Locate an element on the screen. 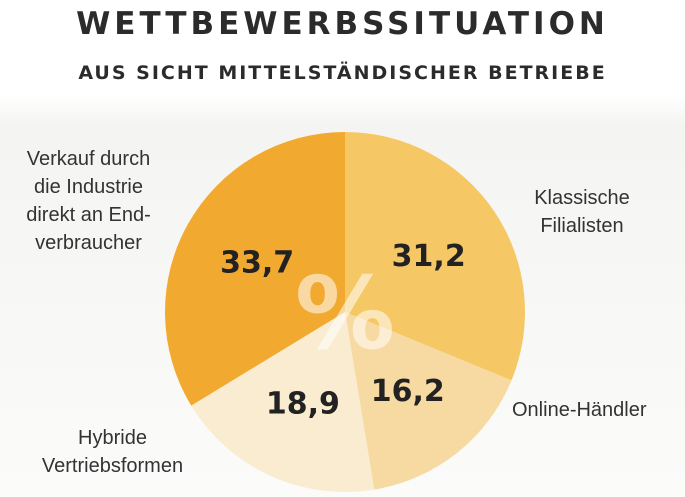 This screenshot has height=497, width=685. chart-title: WETTBEWERBSSITUATION is located at coordinates (342, 24).